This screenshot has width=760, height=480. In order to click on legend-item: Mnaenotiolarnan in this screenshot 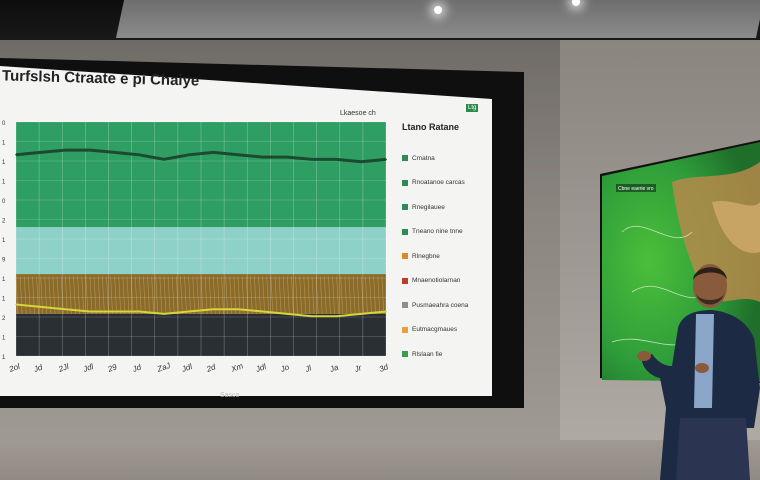, I will do `click(444, 281)`.